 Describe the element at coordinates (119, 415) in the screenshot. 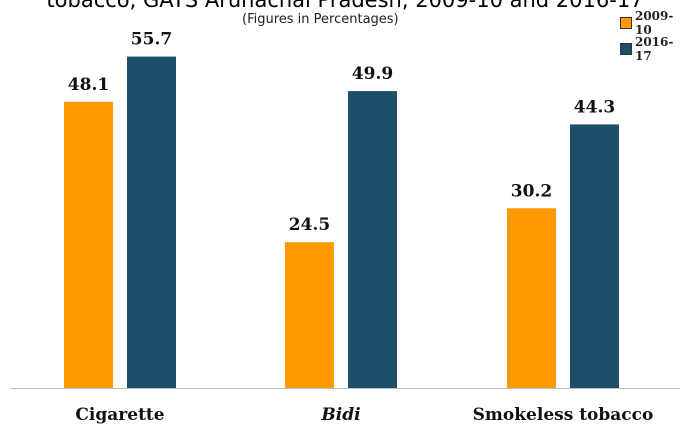

I see `category-label-0: Cigarette` at that location.